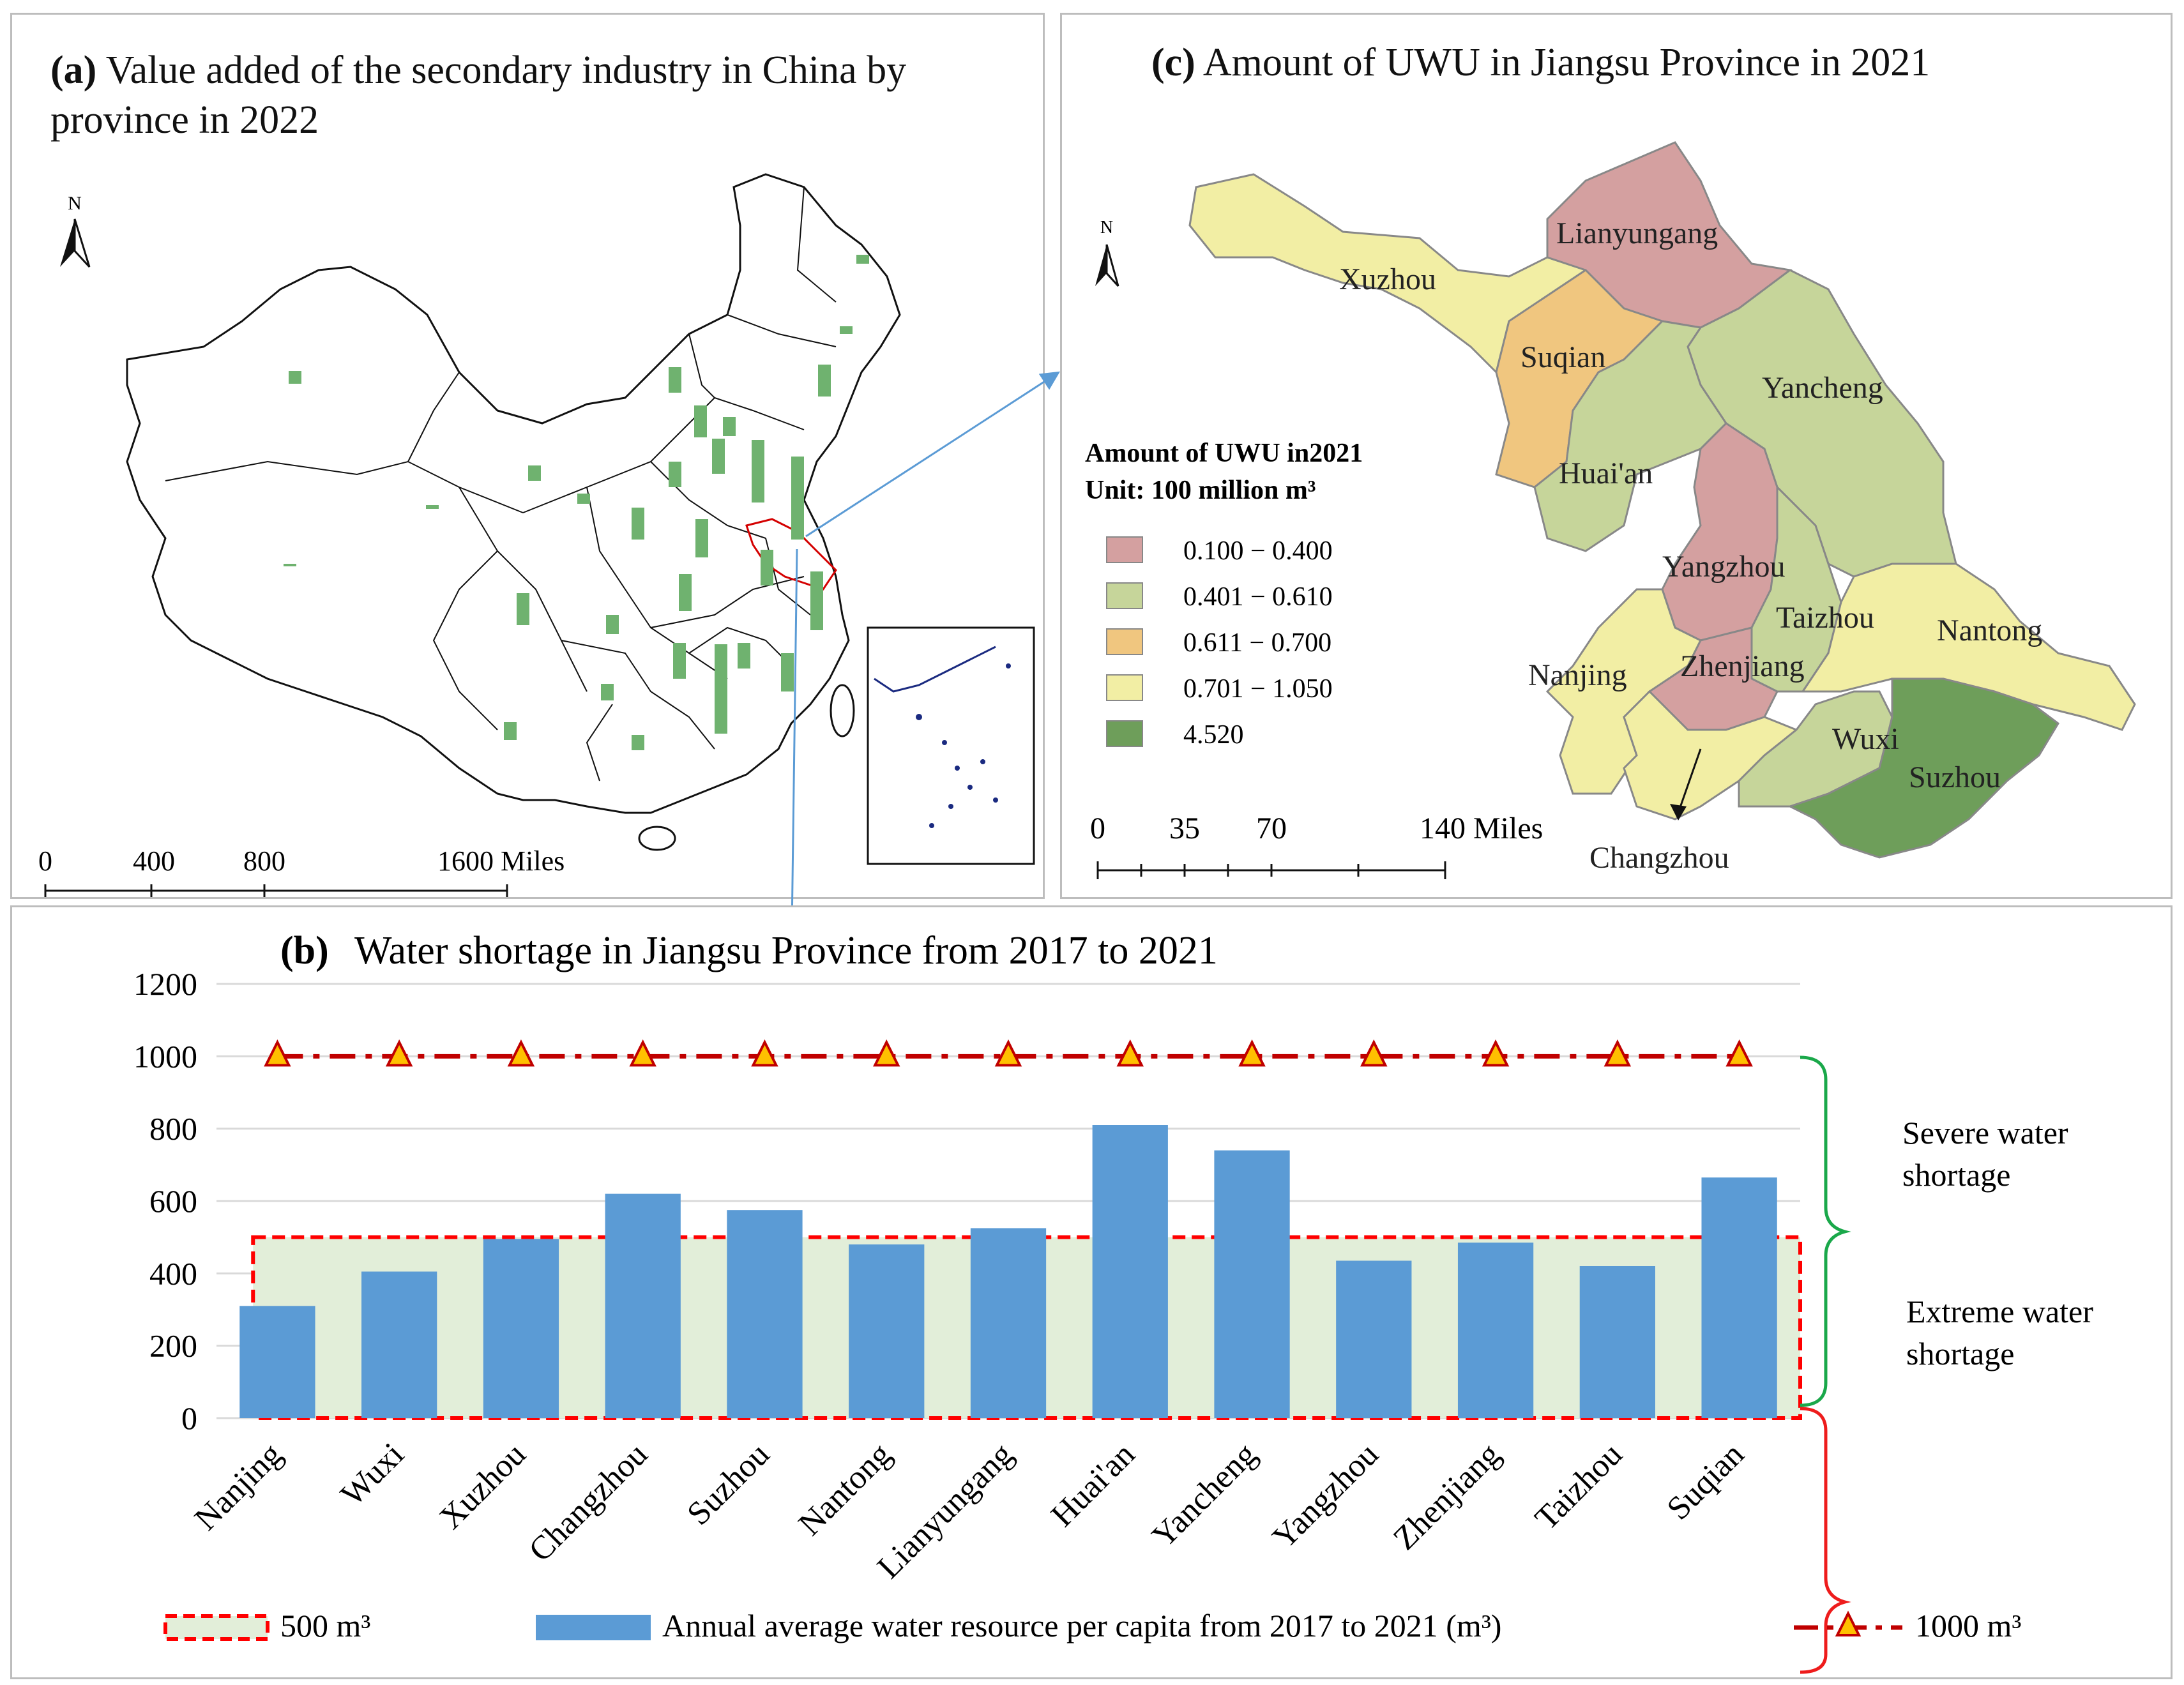  I want to click on south-china-sea-inset, so click(951, 746).